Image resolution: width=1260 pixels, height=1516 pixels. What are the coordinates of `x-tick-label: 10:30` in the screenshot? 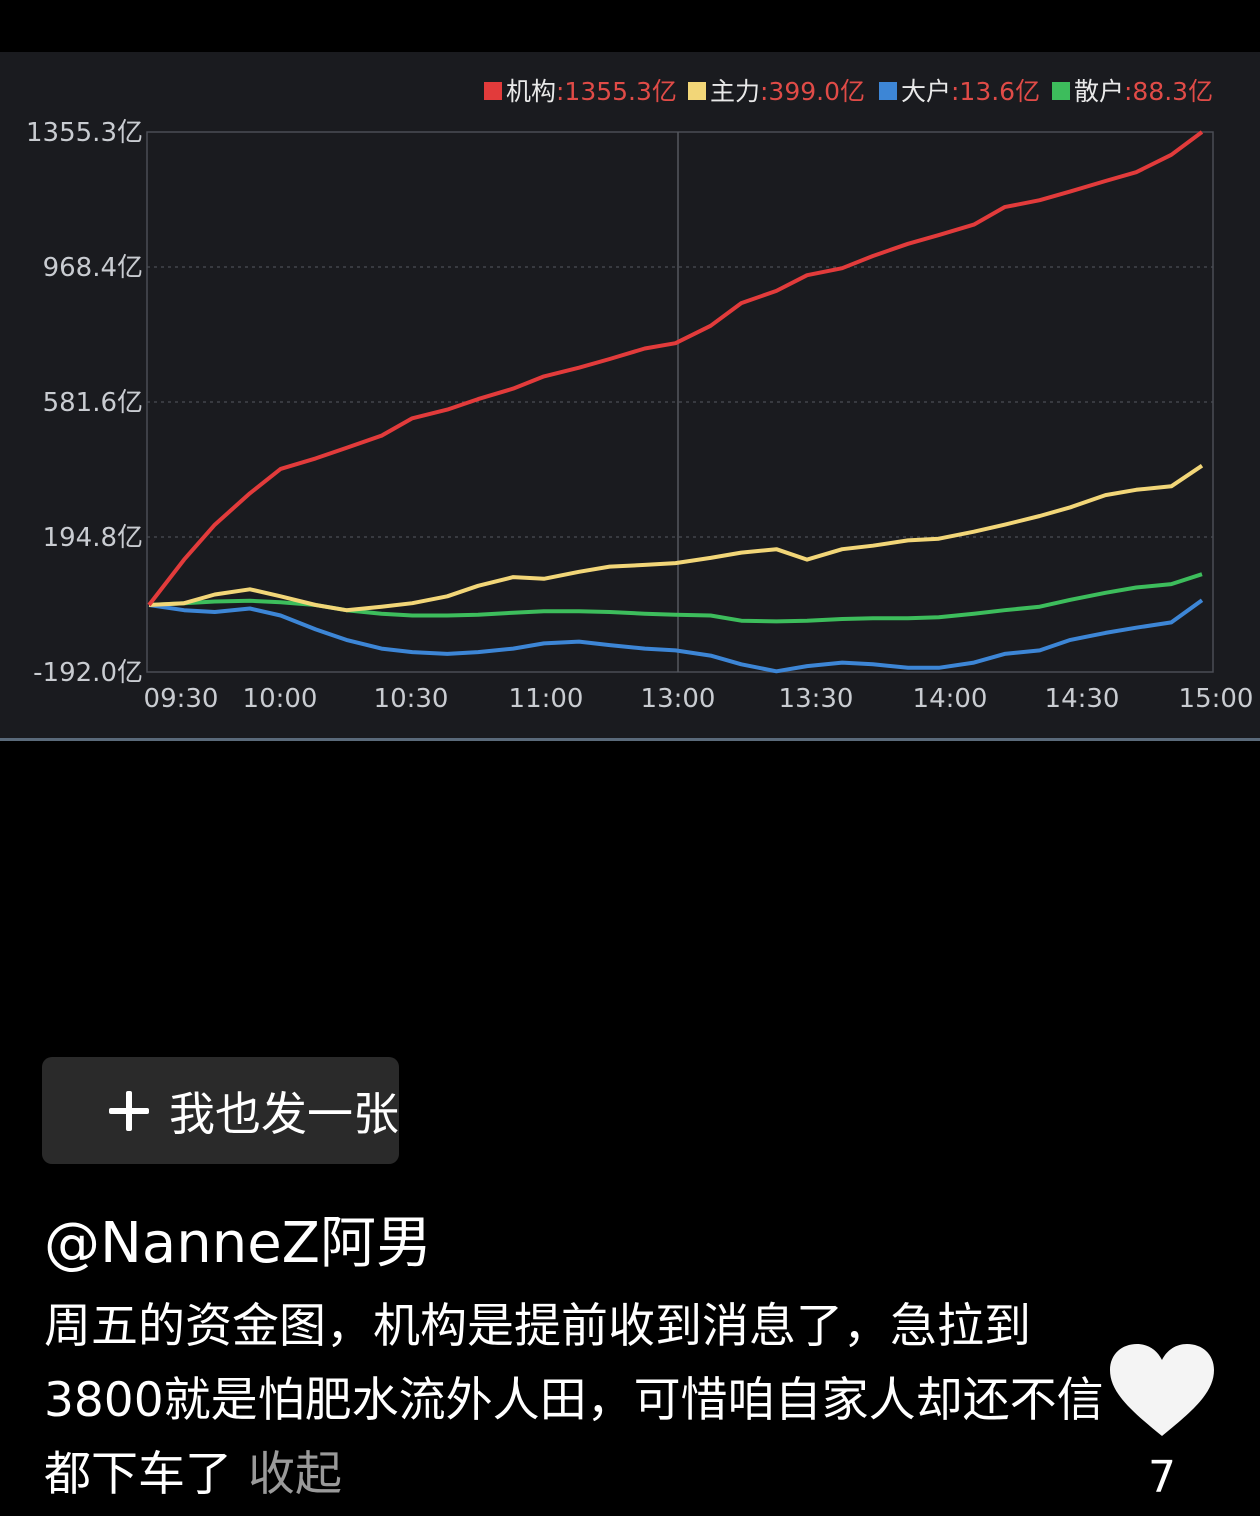 It's located at (411, 699).